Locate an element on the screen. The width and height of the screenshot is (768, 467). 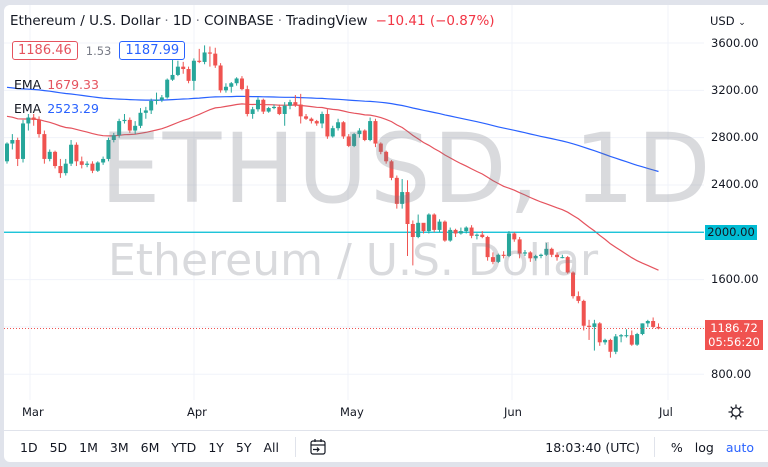
spread-value: 1.53 is located at coordinates (98, 50).